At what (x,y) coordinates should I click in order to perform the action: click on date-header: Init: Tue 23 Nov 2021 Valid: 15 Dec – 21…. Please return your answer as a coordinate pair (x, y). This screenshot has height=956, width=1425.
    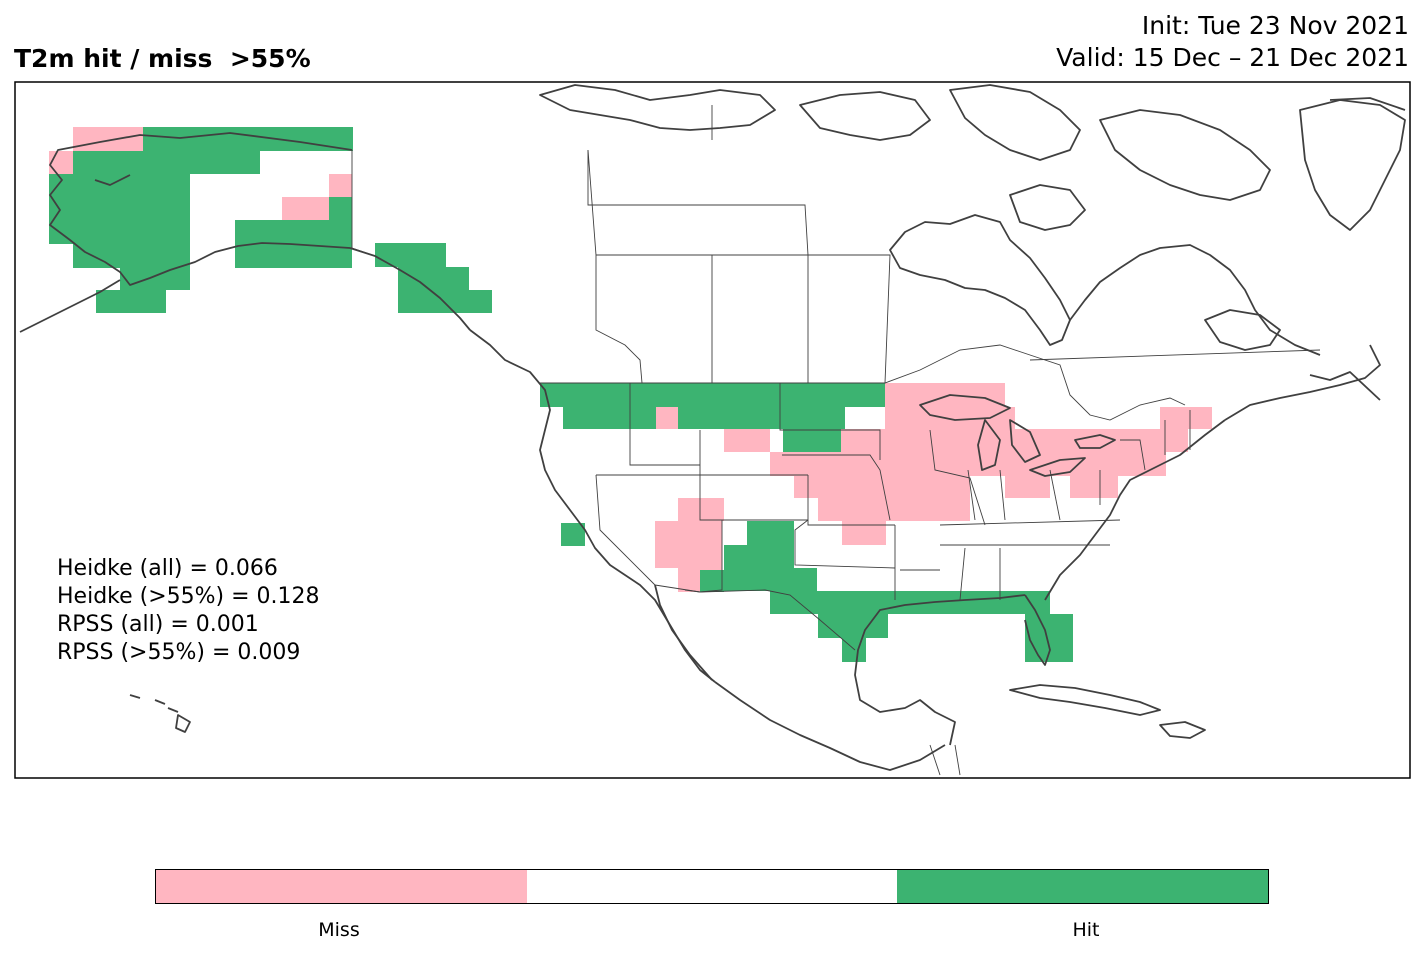
    Looking at the image, I should click on (1232, 42).